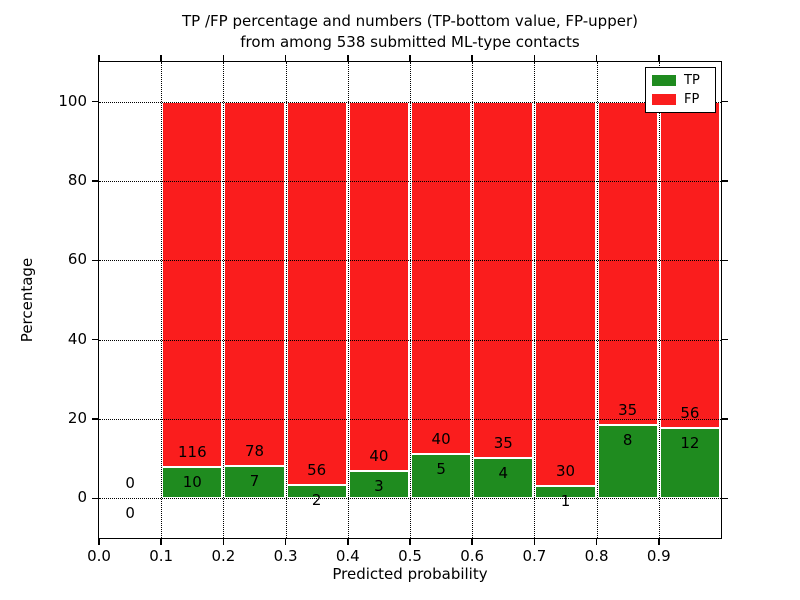 Image resolution: width=800 pixels, height=600 pixels. What do you see at coordinates (658, 556) in the screenshot?
I see `x-tick-label: 0.9` at bounding box center [658, 556].